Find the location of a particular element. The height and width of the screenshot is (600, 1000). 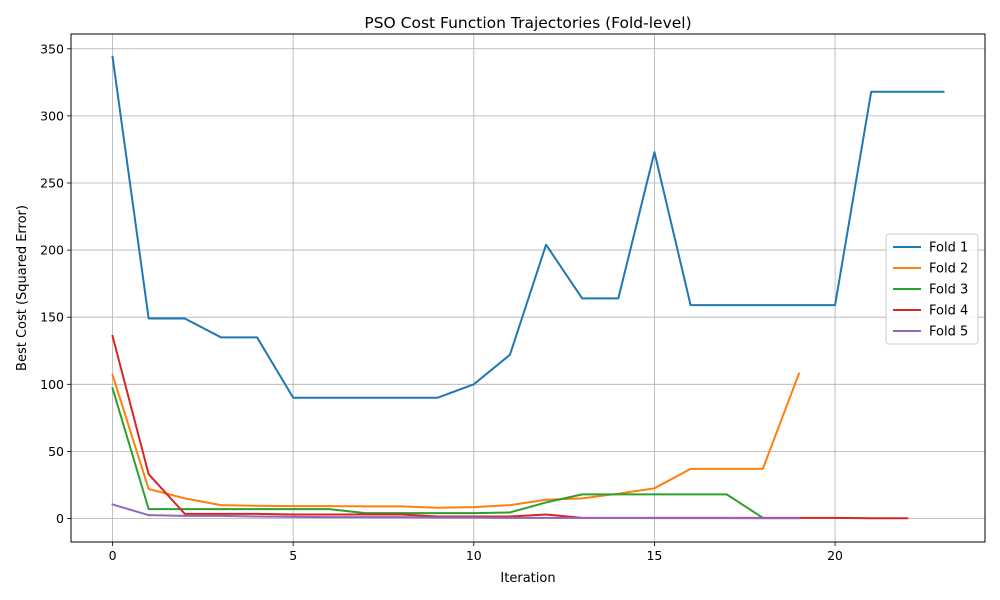

legend-item: Fold 2 is located at coordinates (930, 269).